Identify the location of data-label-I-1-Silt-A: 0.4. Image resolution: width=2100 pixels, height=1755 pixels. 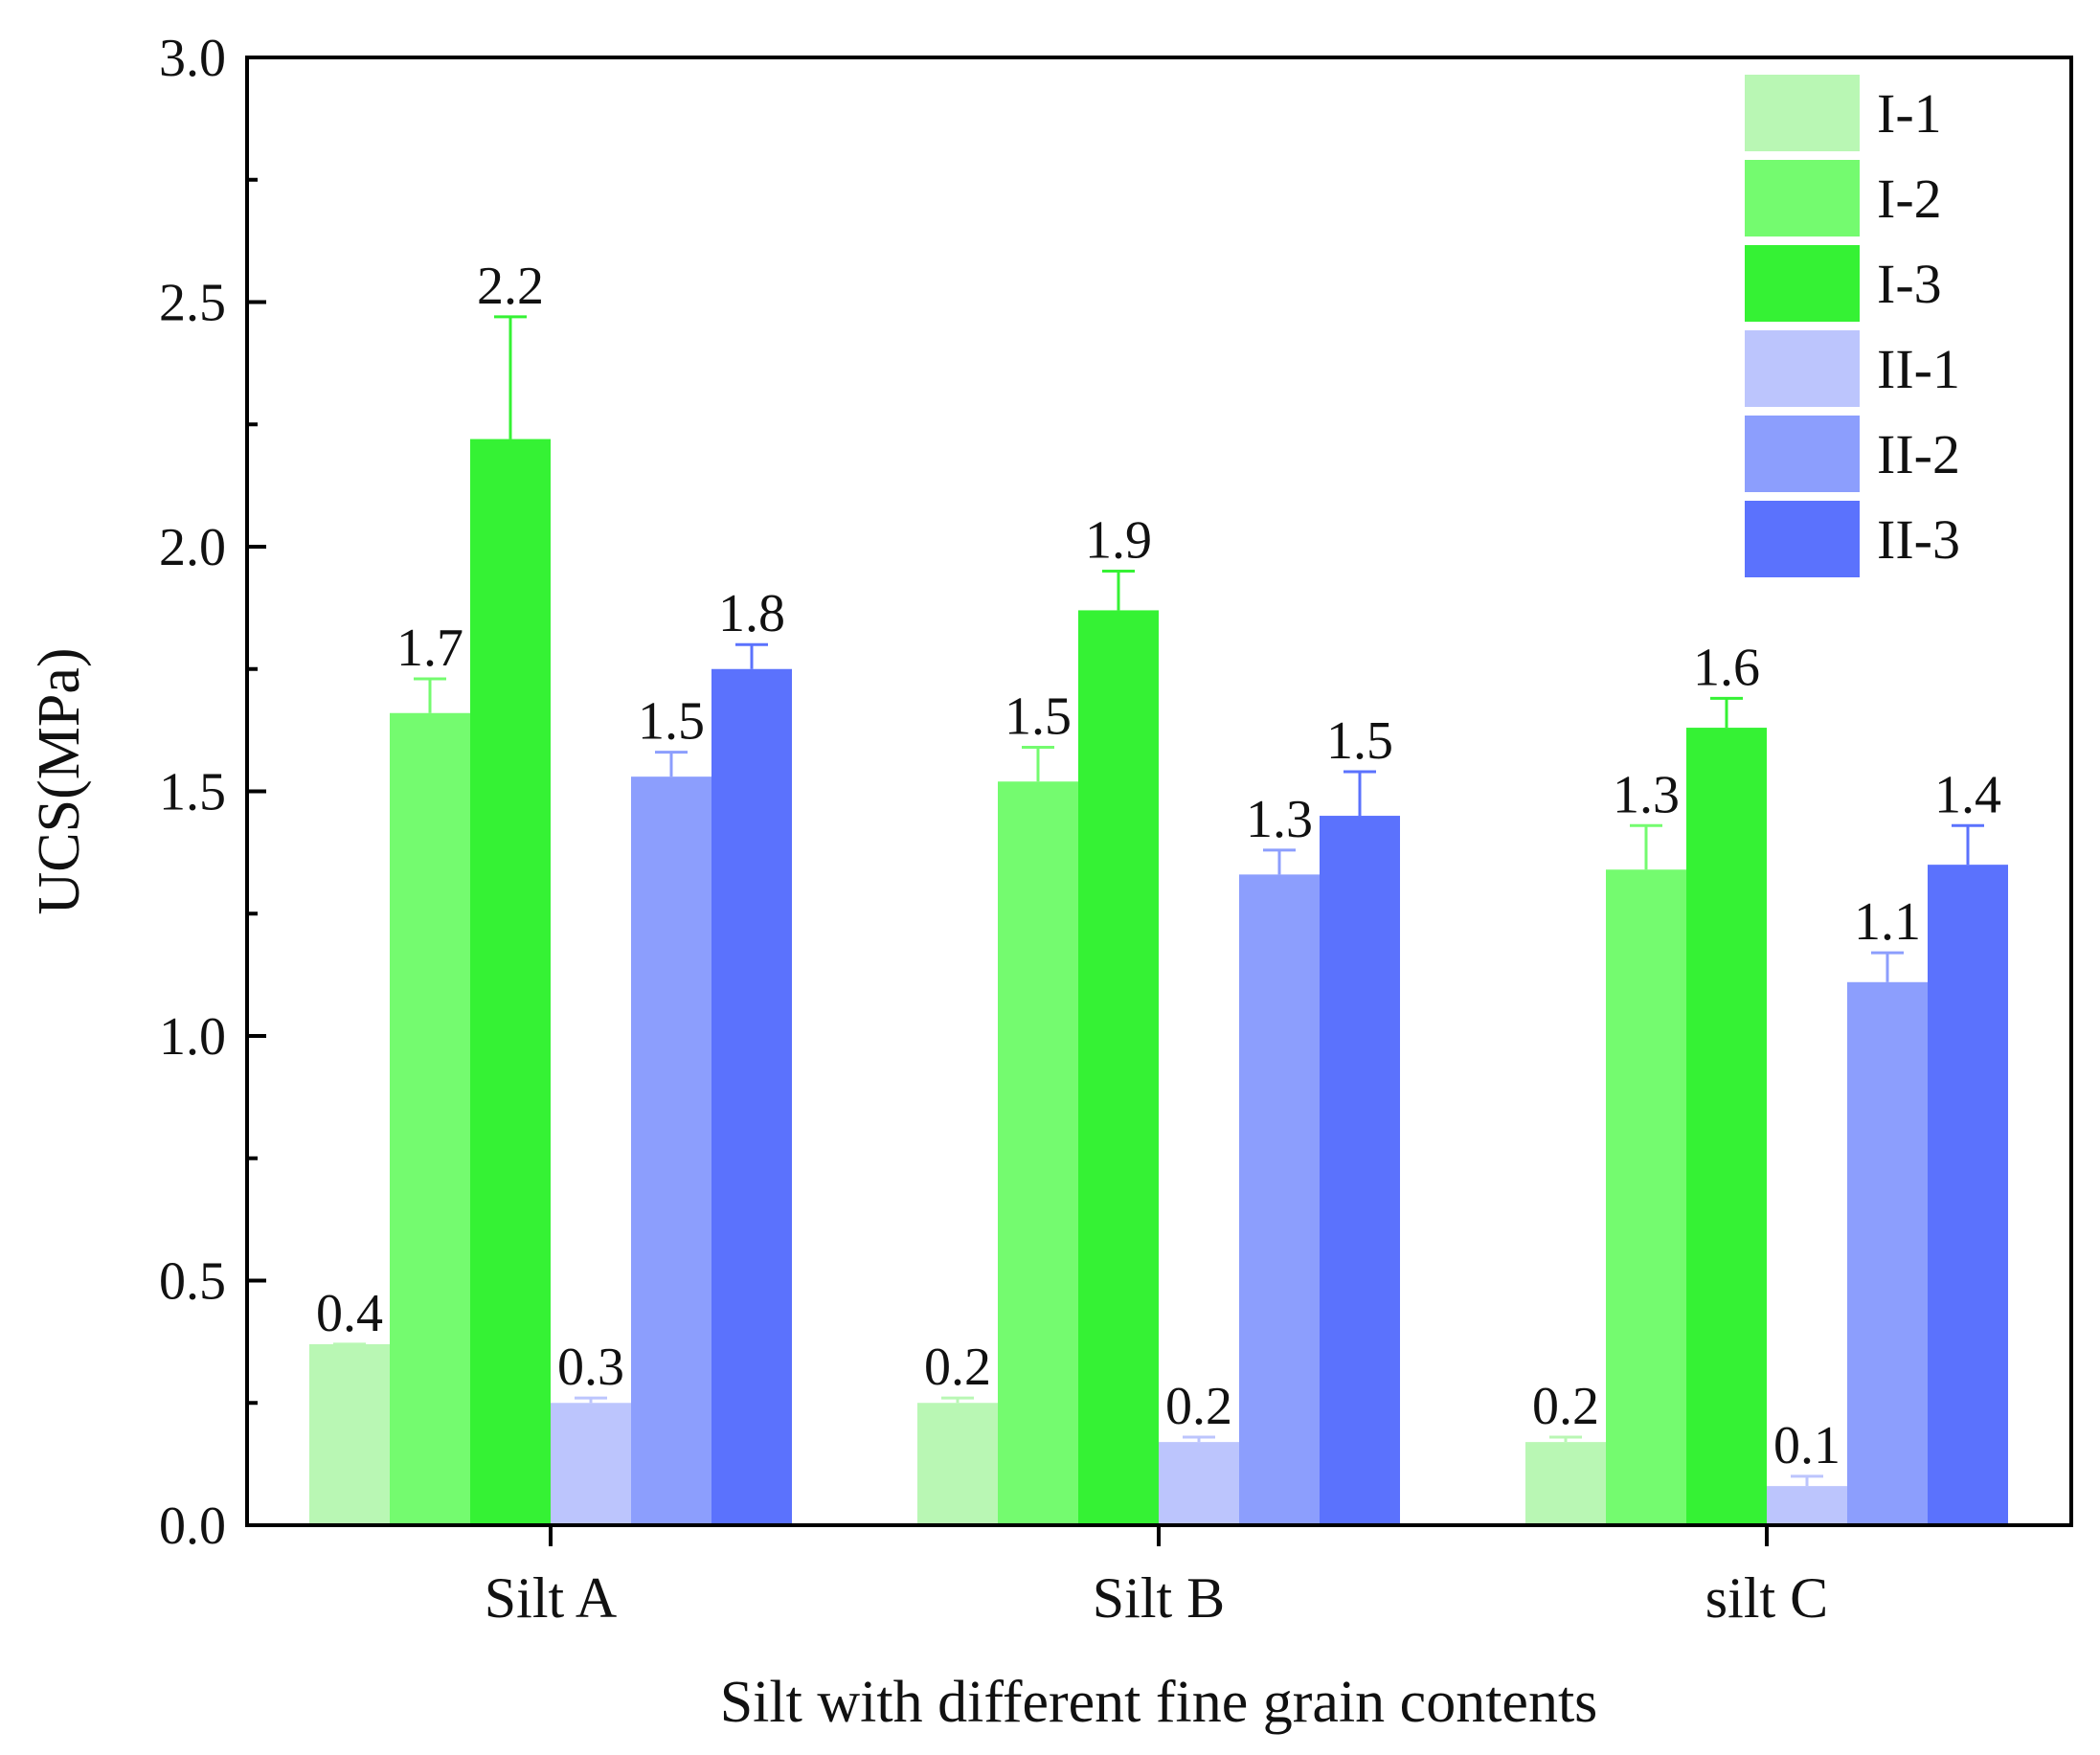
(349, 1314).